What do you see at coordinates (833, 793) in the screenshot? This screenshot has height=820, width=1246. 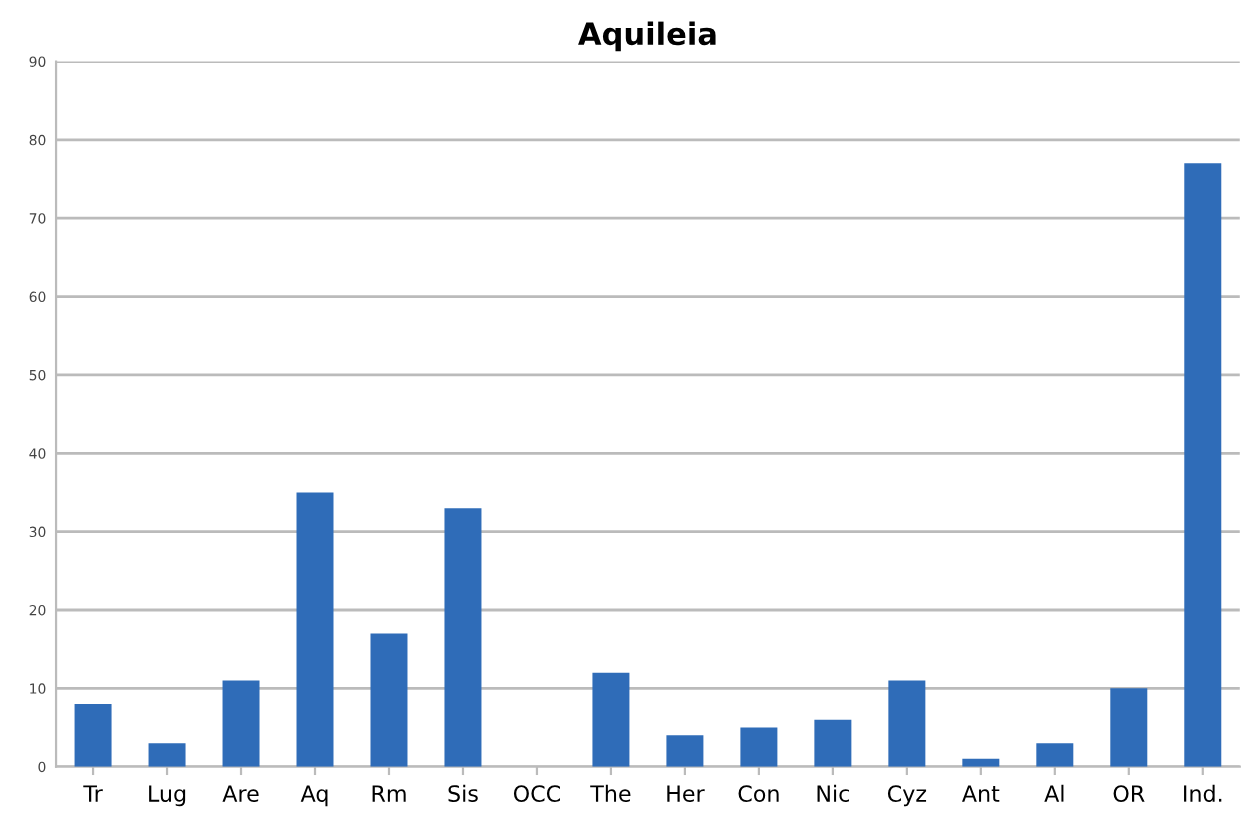 I see `x-tick-label: Nic` at bounding box center [833, 793].